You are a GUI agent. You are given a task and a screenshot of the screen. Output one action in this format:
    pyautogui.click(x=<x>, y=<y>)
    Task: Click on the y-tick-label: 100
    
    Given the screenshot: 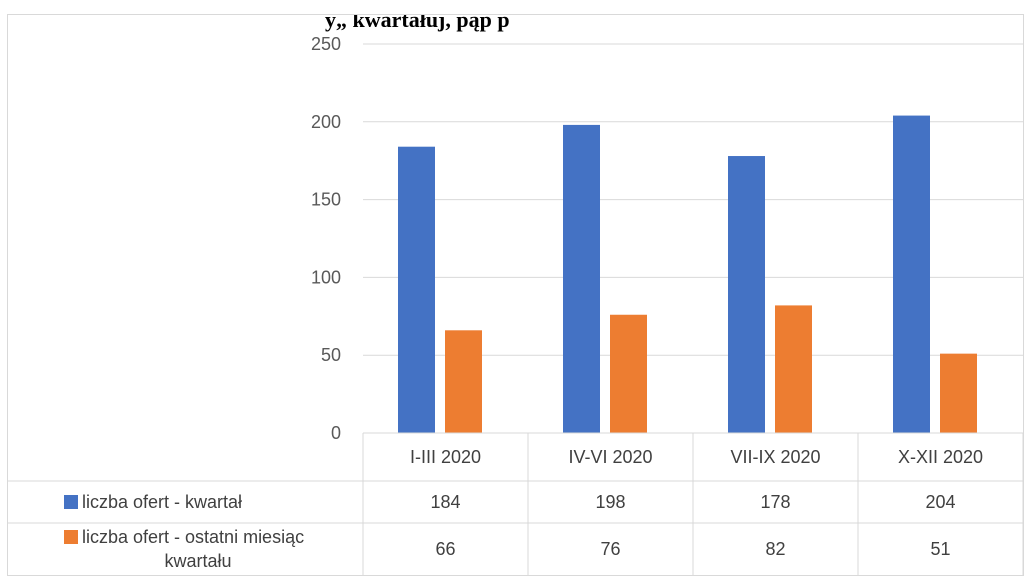 What is the action you would take?
    pyautogui.click(x=326, y=277)
    